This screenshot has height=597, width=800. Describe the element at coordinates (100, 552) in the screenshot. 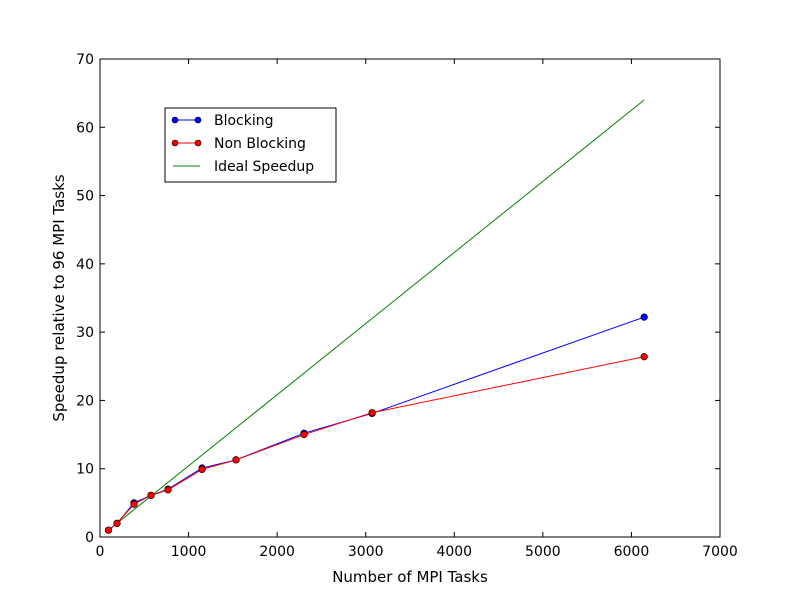

I see `x-tick-label: 0` at that location.